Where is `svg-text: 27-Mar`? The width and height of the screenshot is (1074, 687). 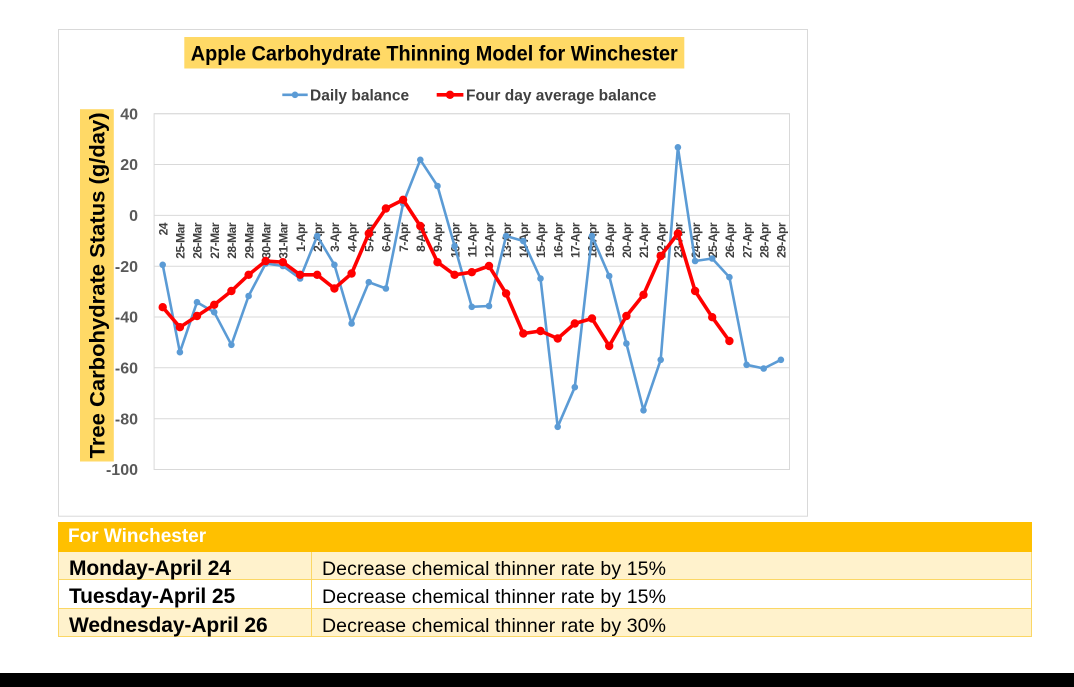
svg-text: 27-Mar is located at coordinates (215, 240).